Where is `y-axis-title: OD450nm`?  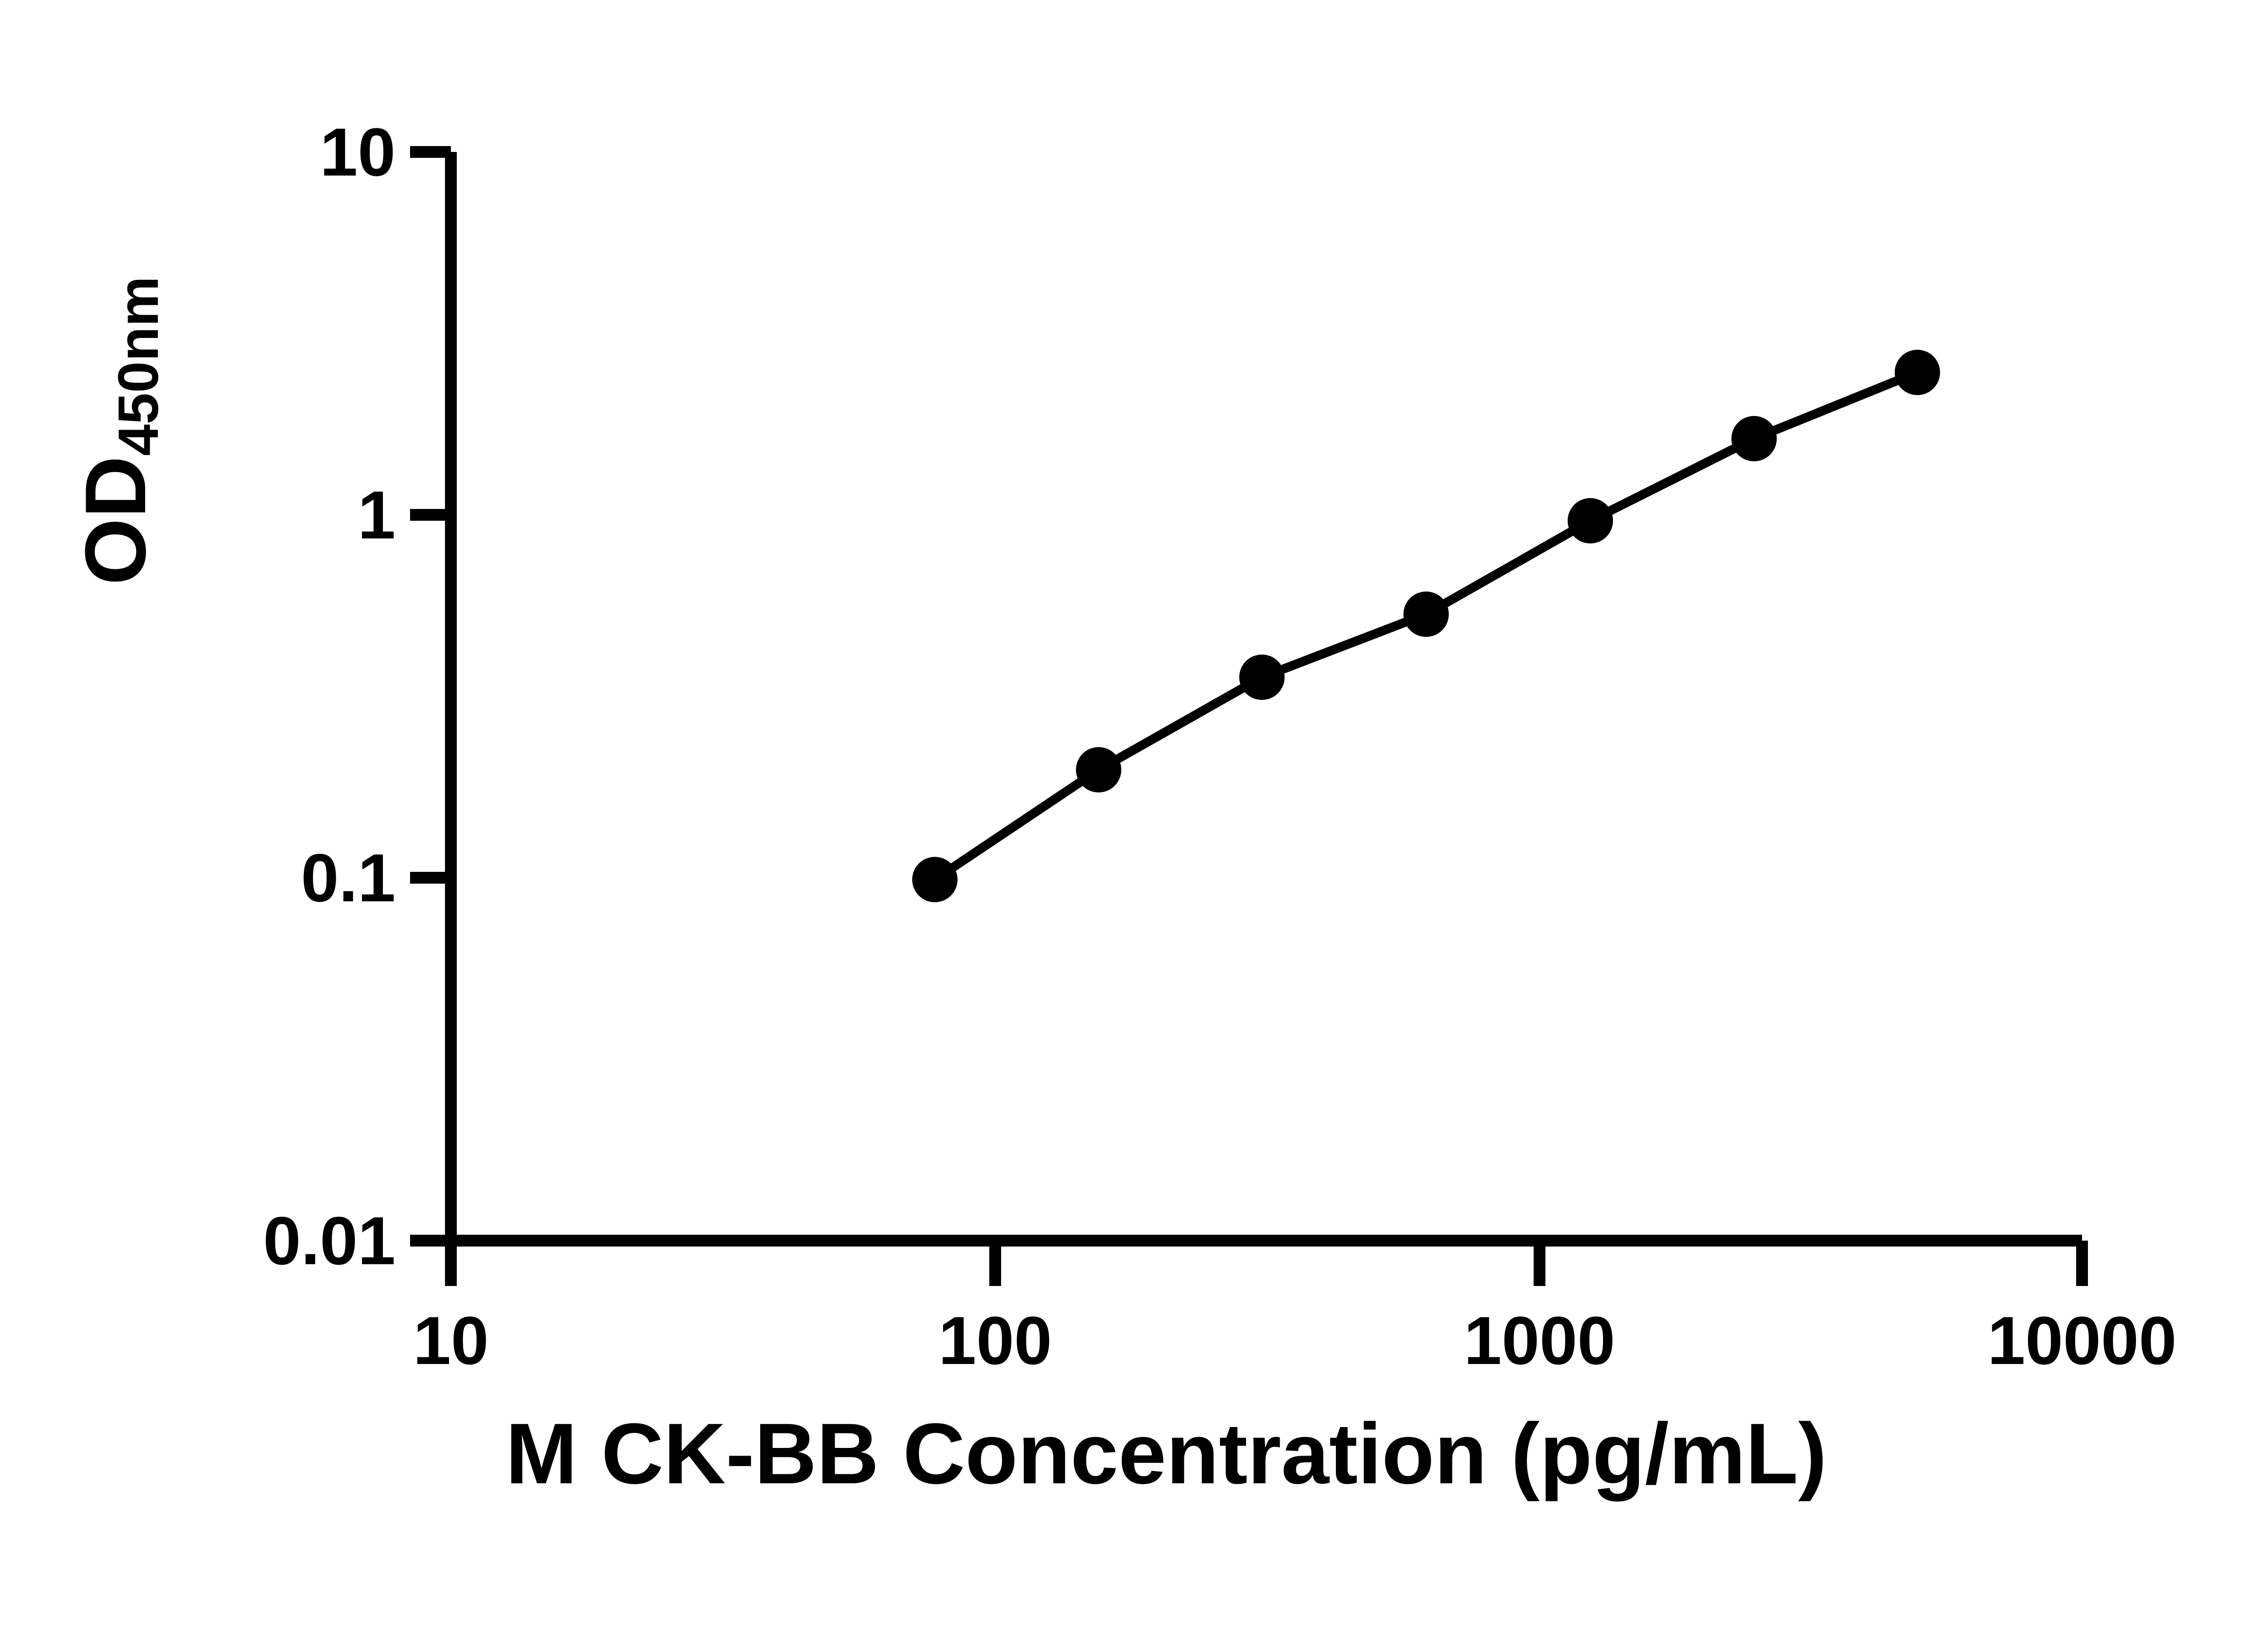
y-axis-title: OD450nm is located at coordinates (119, 430).